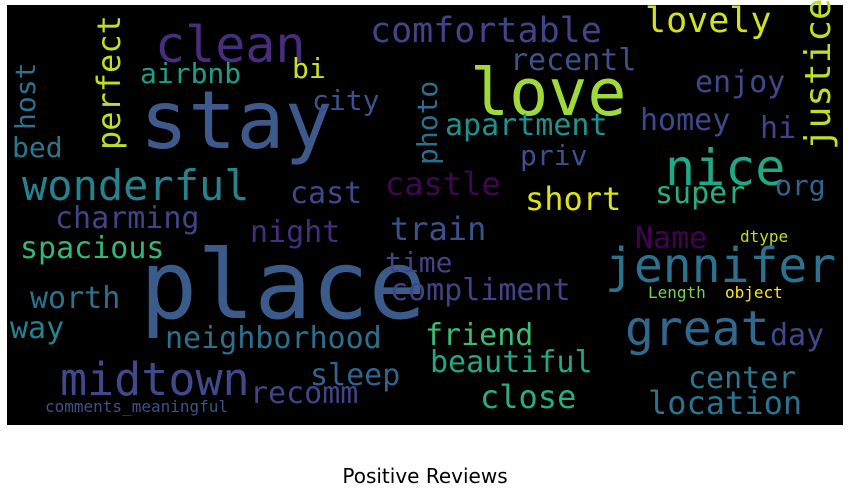 This screenshot has height=493, width=851. I want to click on cloud-word: love, so click(548, 93).